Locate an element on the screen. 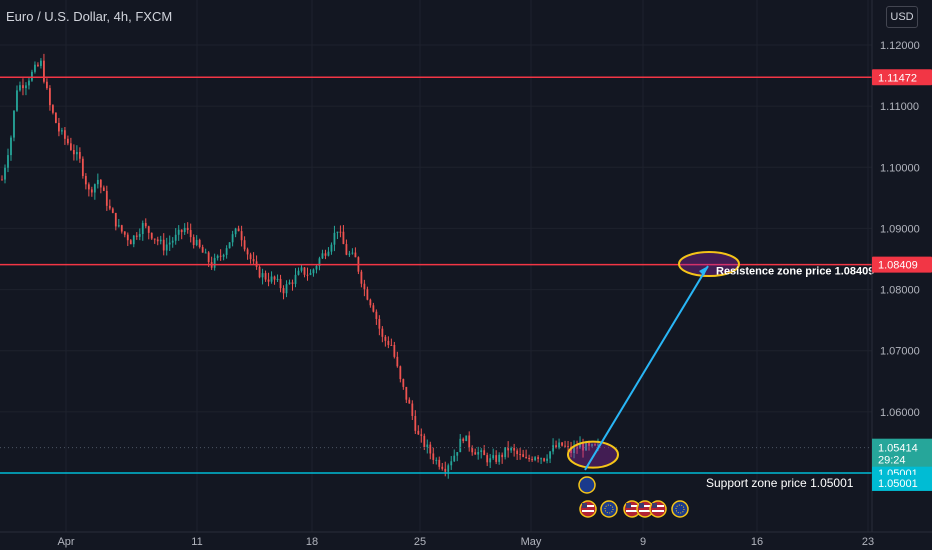 The height and width of the screenshot is (550, 932). current-price-box is located at coordinates (902, 452).